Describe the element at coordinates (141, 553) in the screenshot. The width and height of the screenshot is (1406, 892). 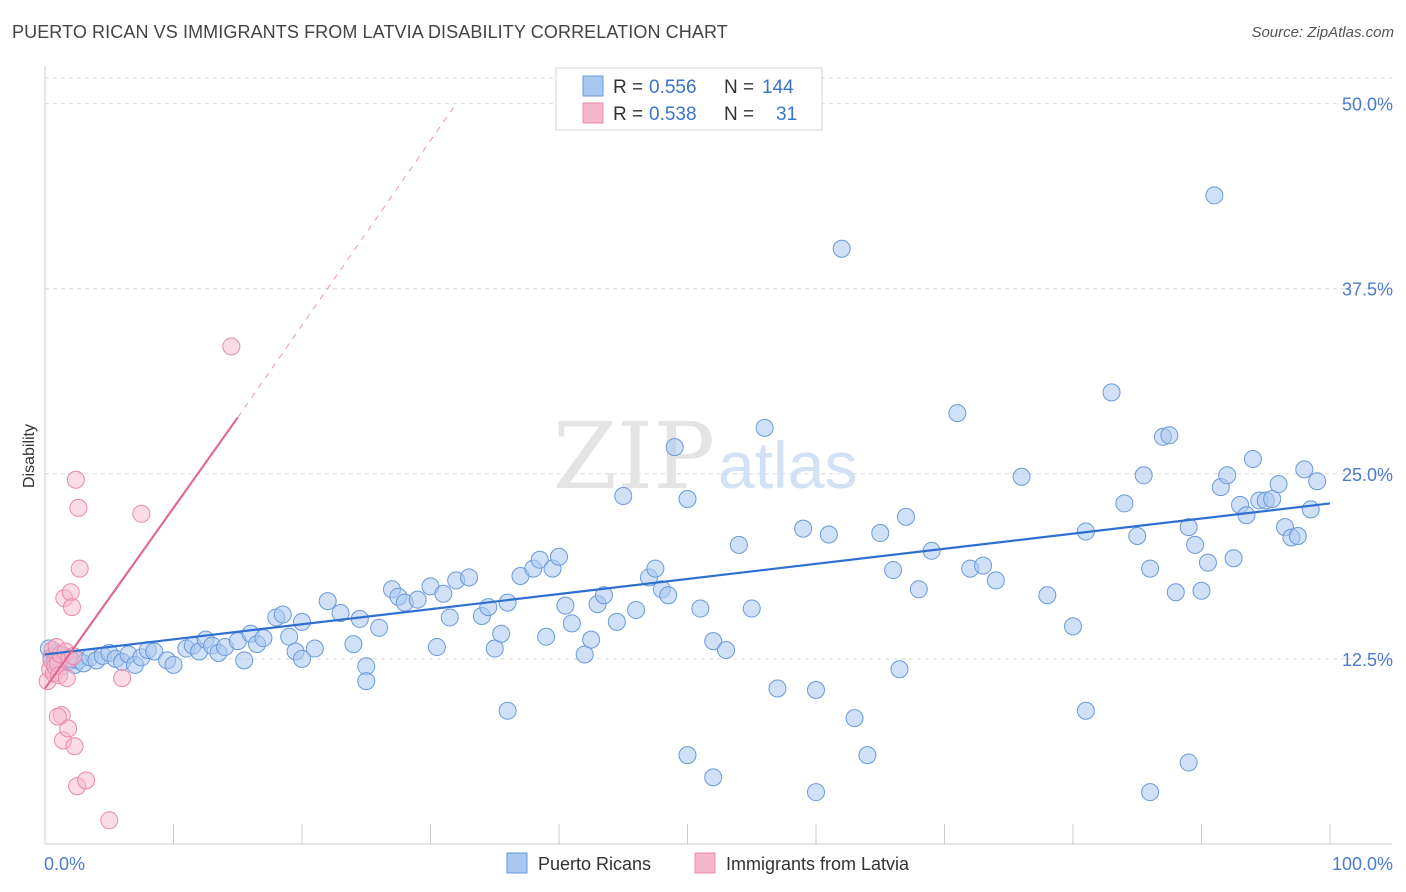
I see `trend-line-immigrants-from-latvia` at that location.